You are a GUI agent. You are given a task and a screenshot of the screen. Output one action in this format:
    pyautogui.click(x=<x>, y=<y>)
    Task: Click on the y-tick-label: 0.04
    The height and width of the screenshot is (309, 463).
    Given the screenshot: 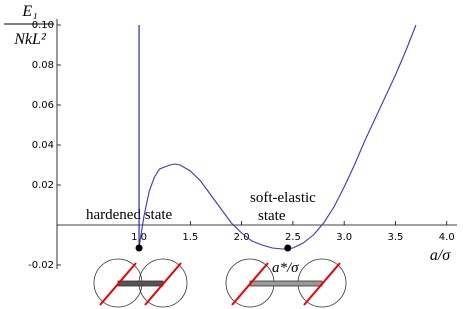 What is the action you would take?
    pyautogui.click(x=43, y=145)
    